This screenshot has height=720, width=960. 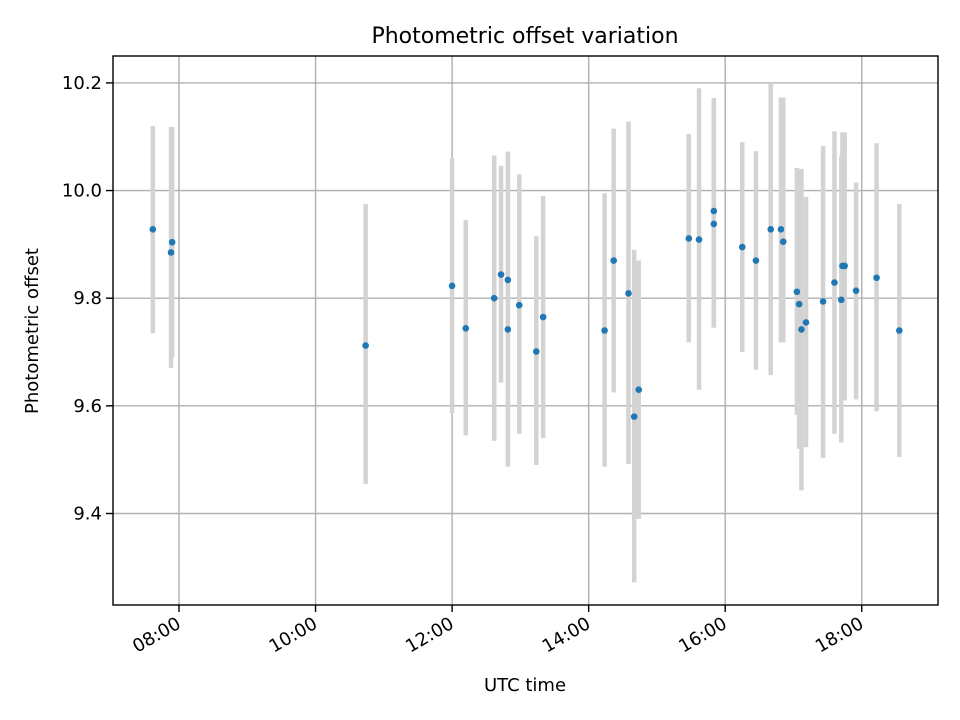 What do you see at coordinates (525, 685) in the screenshot?
I see `x-axis-label: UTC time` at bounding box center [525, 685].